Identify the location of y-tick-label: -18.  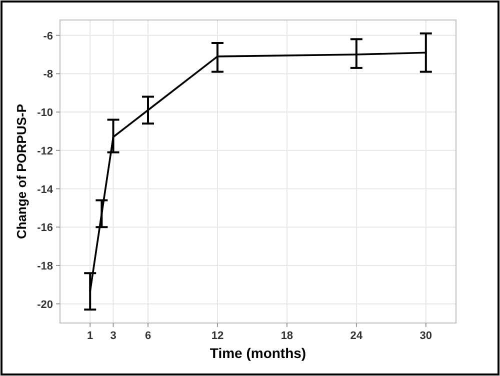
(45, 266).